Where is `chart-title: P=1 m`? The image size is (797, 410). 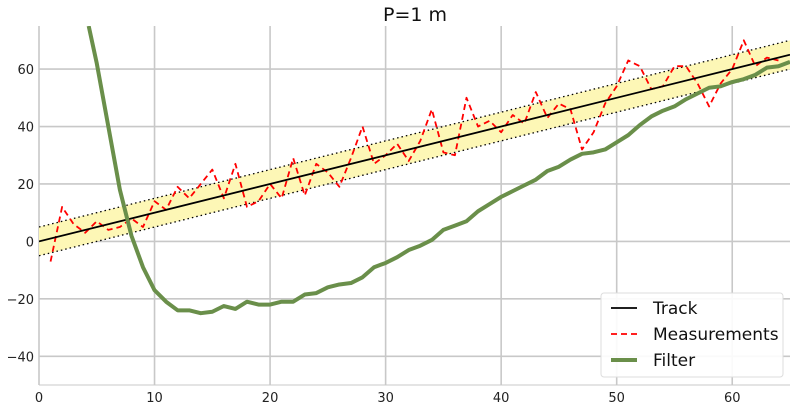 chart-title: P=1 m is located at coordinates (415, 15).